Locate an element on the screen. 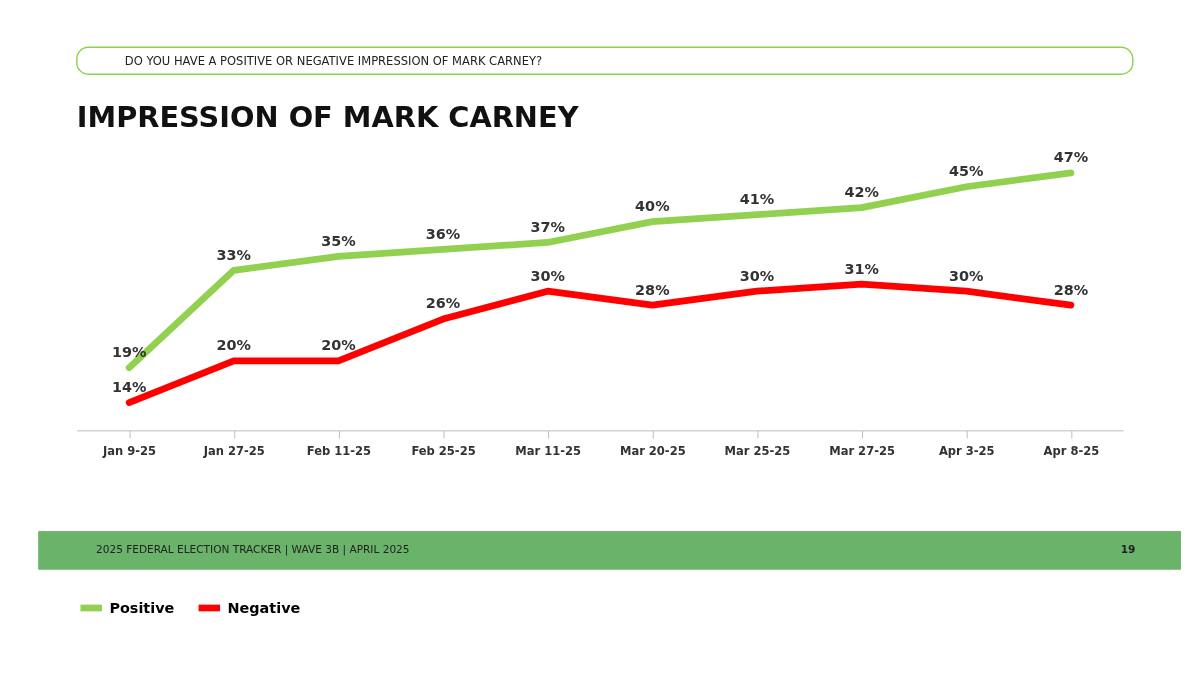 The width and height of the screenshot is (1200, 675). x-tick-label: Jan 27-25 is located at coordinates (233, 450).